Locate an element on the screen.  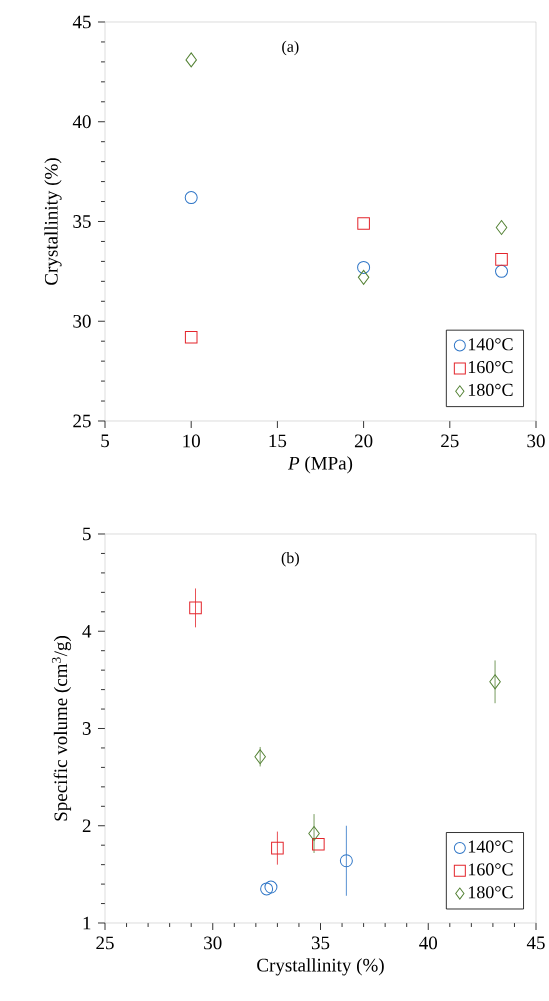
x-tick-label: 45 is located at coordinates (535, 943).